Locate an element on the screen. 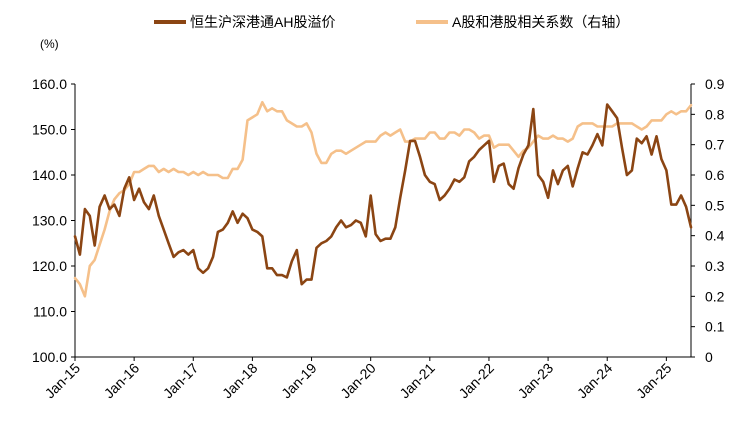  x-tick-label: Jan-16 is located at coordinates (122, 381).